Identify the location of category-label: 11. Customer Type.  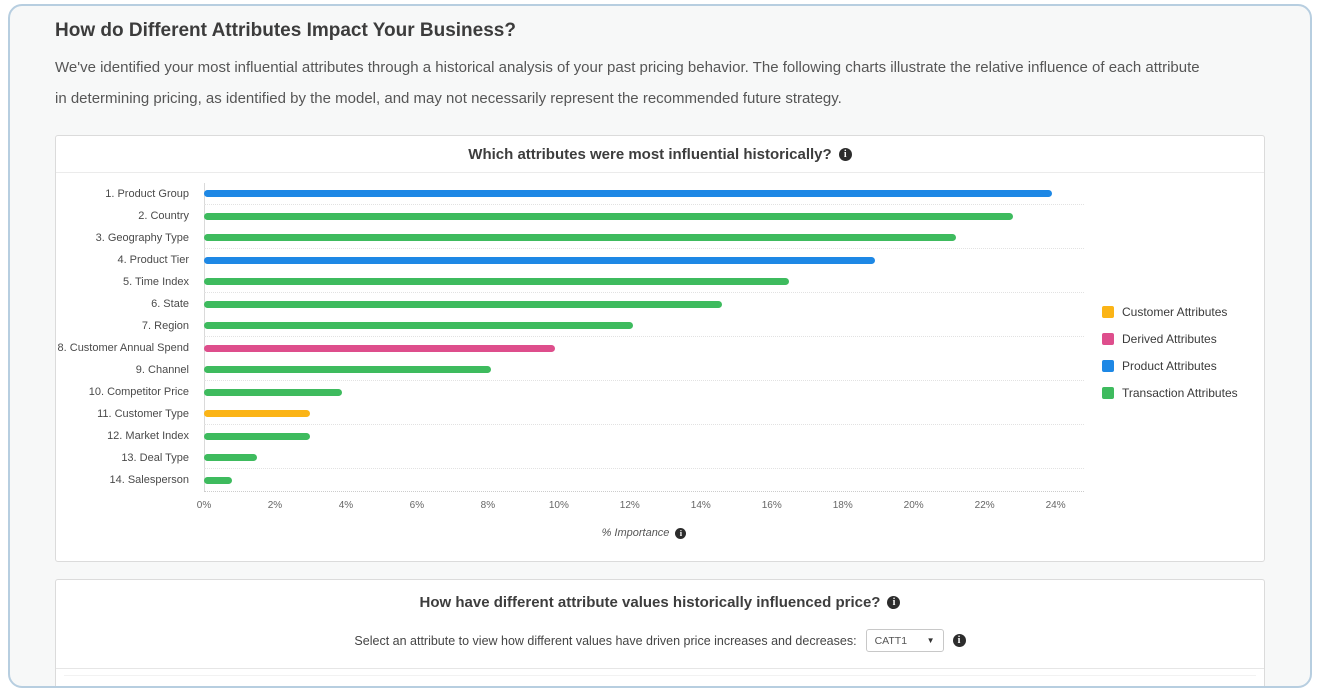
(143, 414).